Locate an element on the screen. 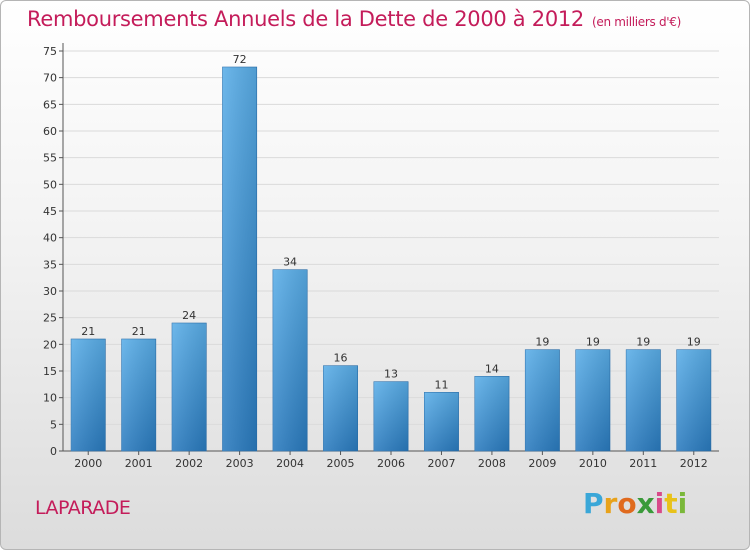 This screenshot has height=550, width=750. x-tick-label: 2002 is located at coordinates (189, 463).